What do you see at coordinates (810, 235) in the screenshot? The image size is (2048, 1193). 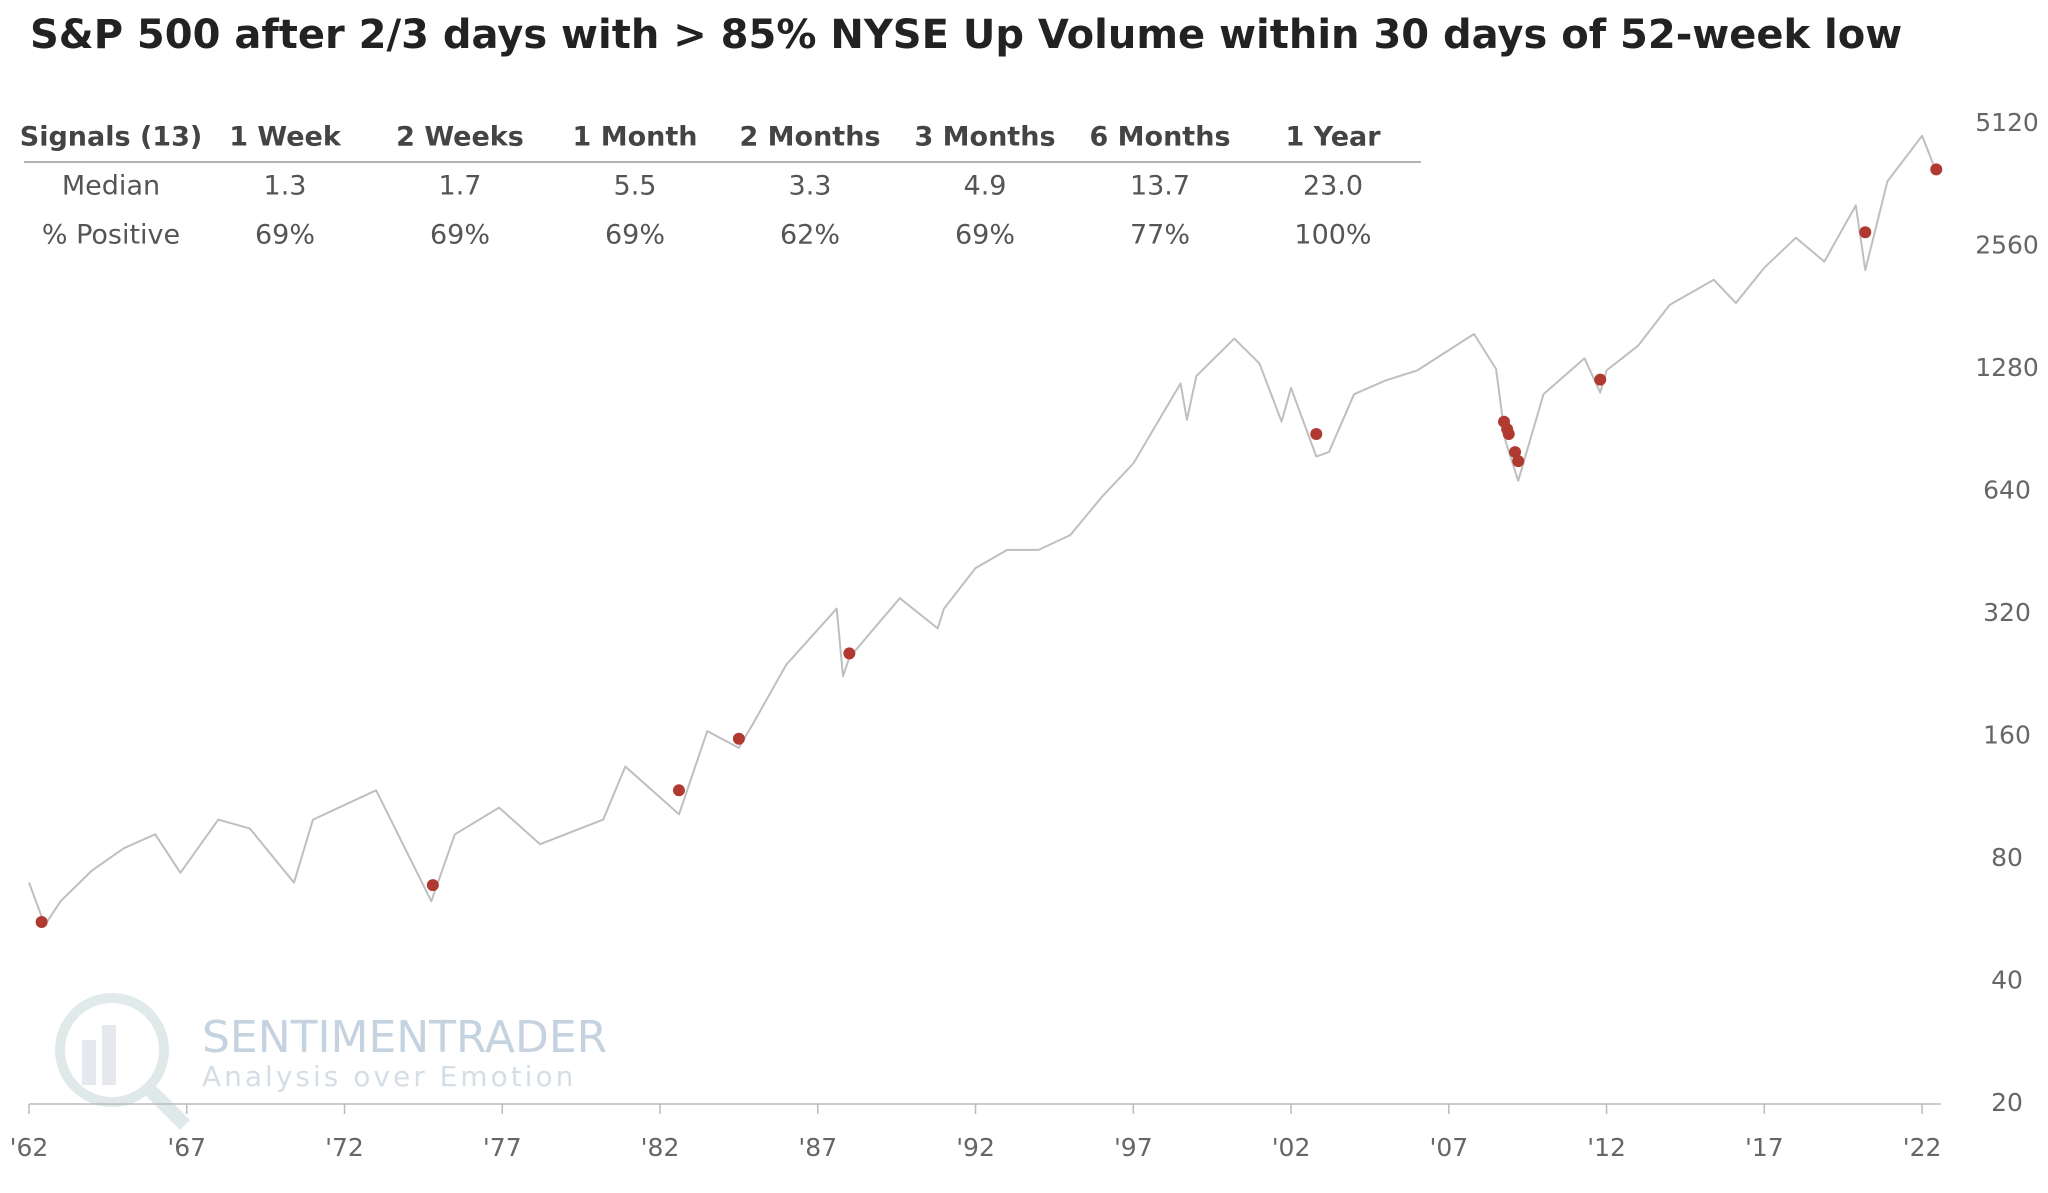 I see `table-cell: 62%` at bounding box center [810, 235].